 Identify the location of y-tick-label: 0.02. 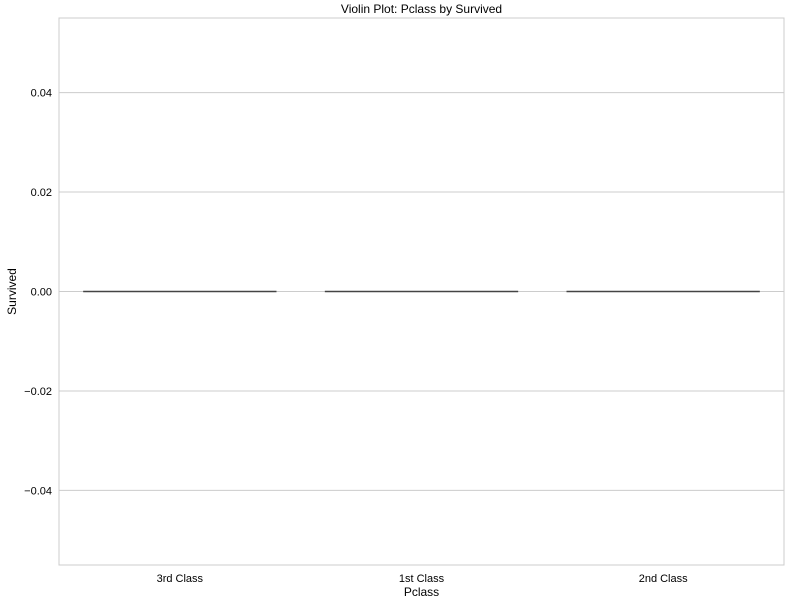
(41, 193).